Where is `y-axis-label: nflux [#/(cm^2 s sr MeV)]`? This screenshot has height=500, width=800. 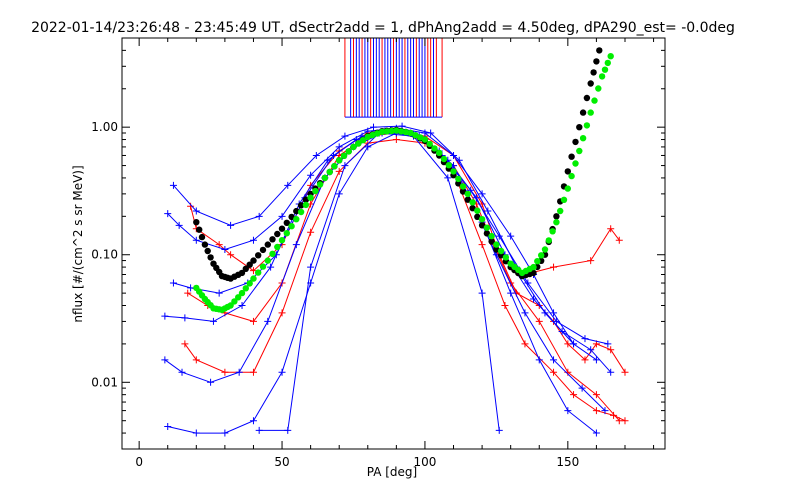
y-axis-label: nflux [#/(cm^2 s sr MeV)] is located at coordinates (78, 243).